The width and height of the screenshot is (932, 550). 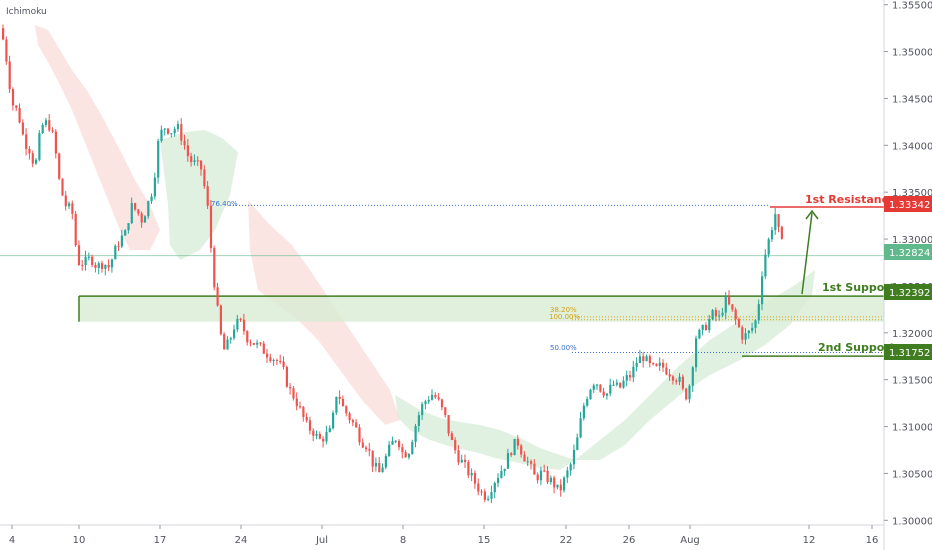 What do you see at coordinates (912, 240) in the screenshot?
I see `y-tick-label: 1.33000` at bounding box center [912, 240].